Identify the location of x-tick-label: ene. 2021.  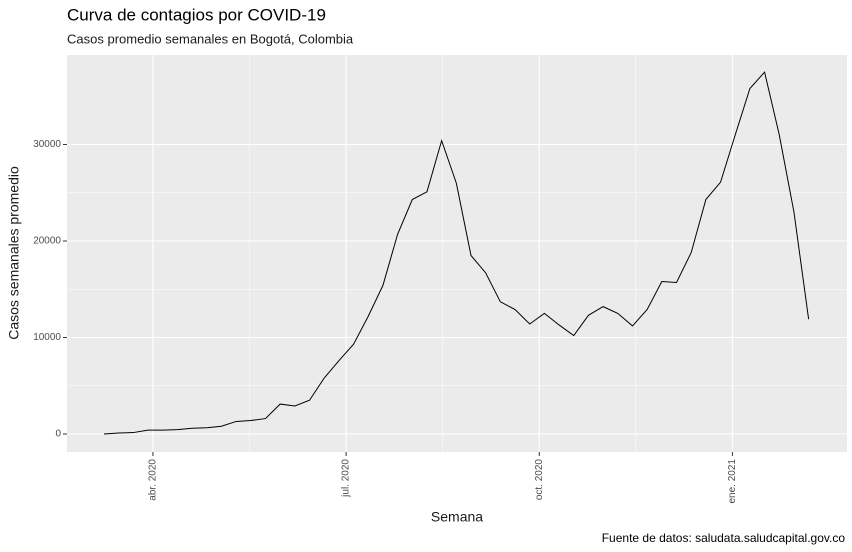
(732, 481).